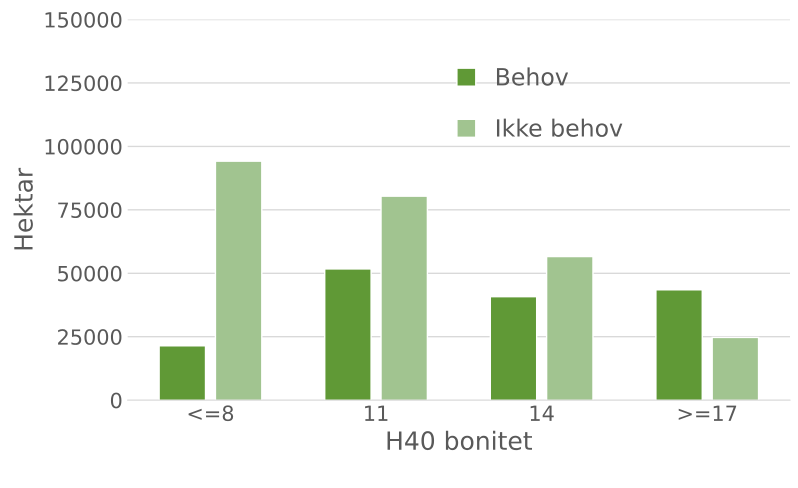 The image size is (798, 488). Describe the element at coordinates (559, 127) in the screenshot. I see `legend-label: Ikke behov` at that location.